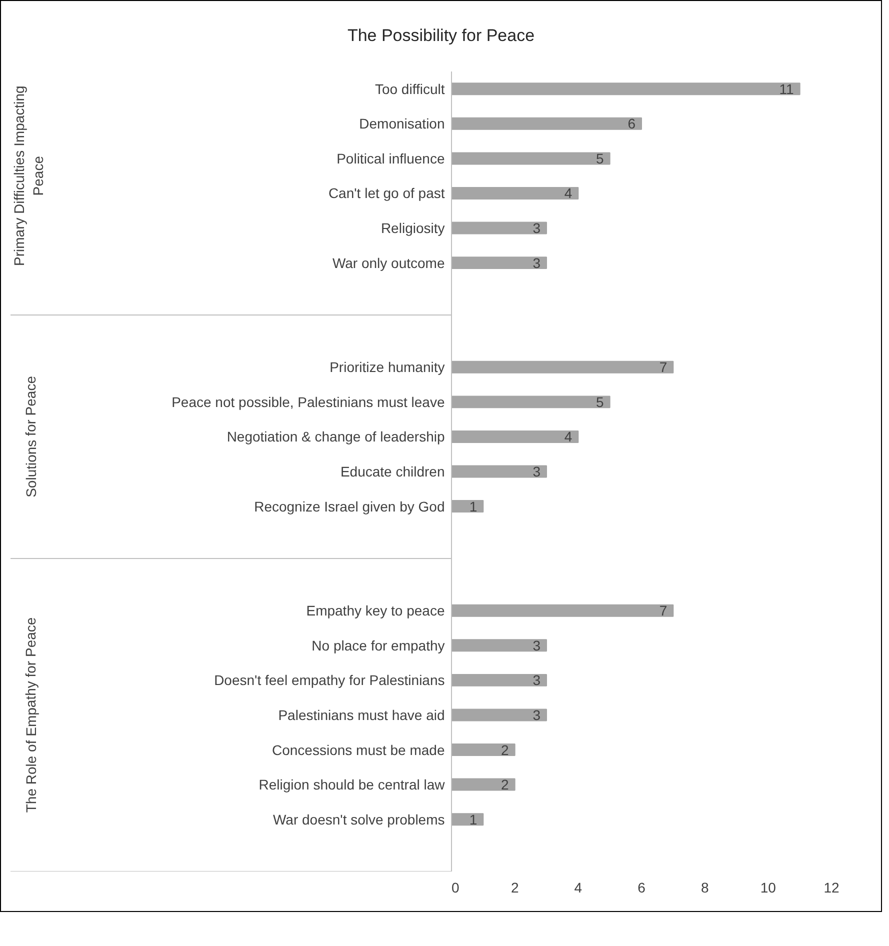 This screenshot has width=889, height=946. What do you see at coordinates (409, 88) in the screenshot?
I see `y-tick-label: Too difficult` at bounding box center [409, 88].